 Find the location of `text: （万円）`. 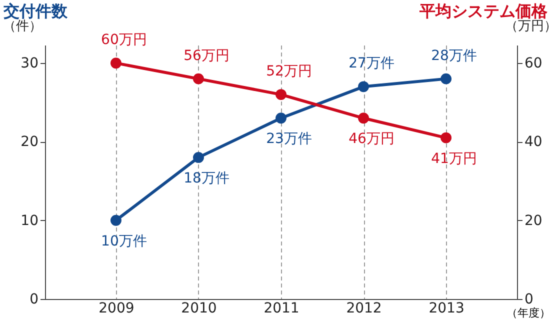

text: （万円） is located at coordinates (527, 26).